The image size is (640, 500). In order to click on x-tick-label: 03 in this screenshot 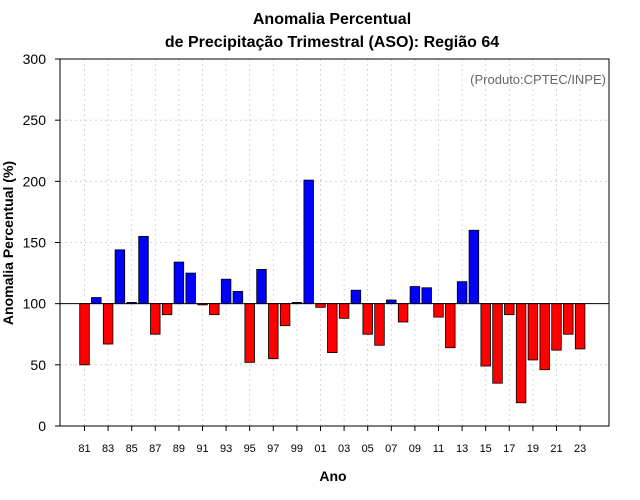, I will do `click(344, 449)`.